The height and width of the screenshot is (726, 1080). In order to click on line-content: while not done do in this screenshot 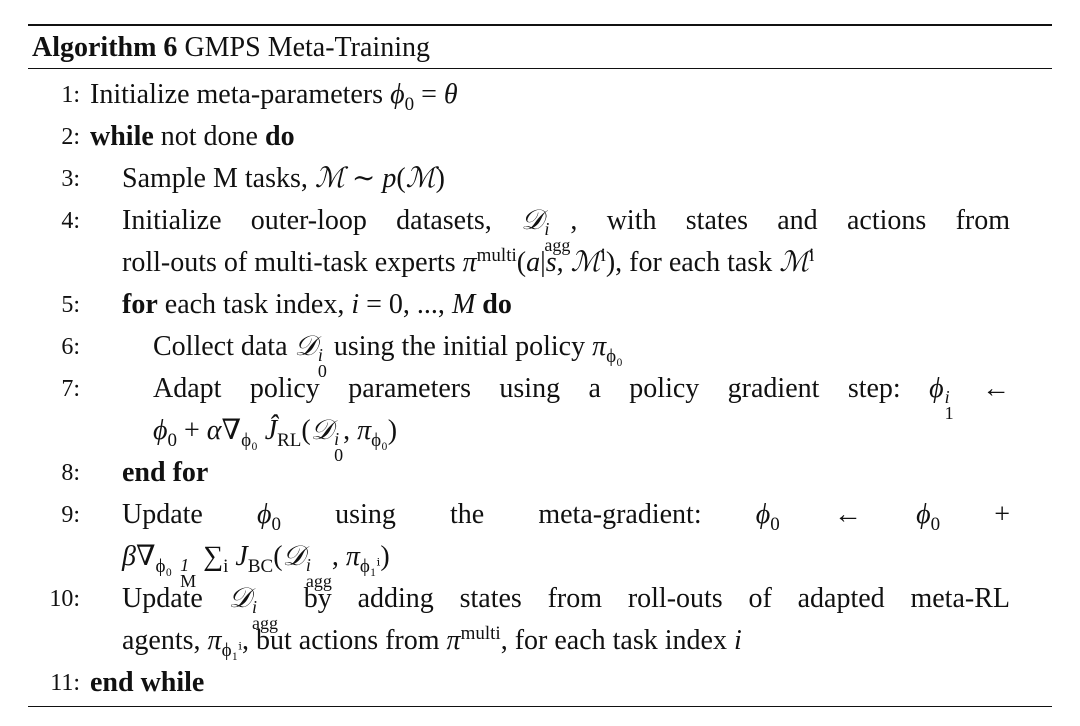, I will do `click(192, 137)`.